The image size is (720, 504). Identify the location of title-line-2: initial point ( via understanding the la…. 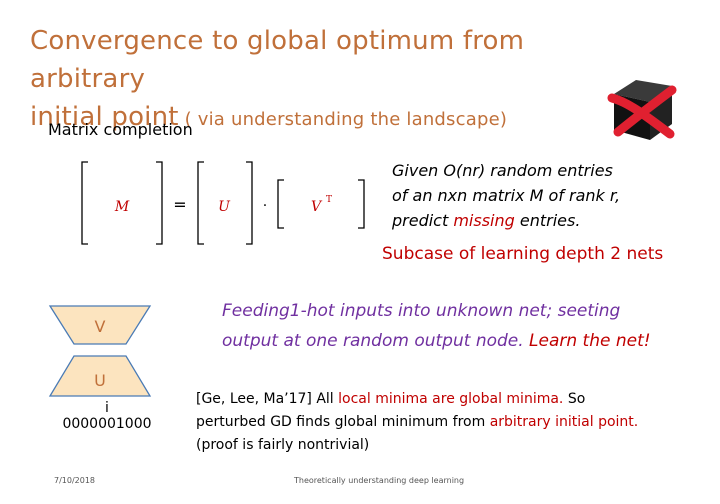
(330, 118).